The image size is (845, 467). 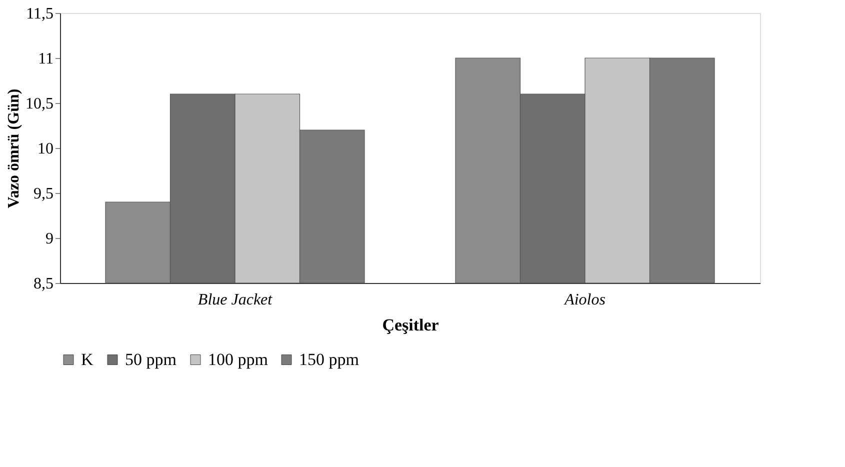 What do you see at coordinates (44, 284) in the screenshot?
I see `y-tick-label: 8,5` at bounding box center [44, 284].